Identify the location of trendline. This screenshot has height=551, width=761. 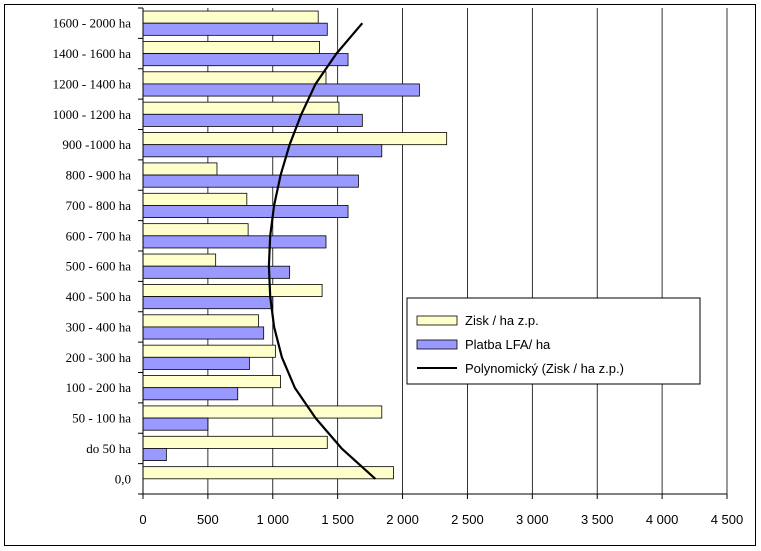
(322, 251).